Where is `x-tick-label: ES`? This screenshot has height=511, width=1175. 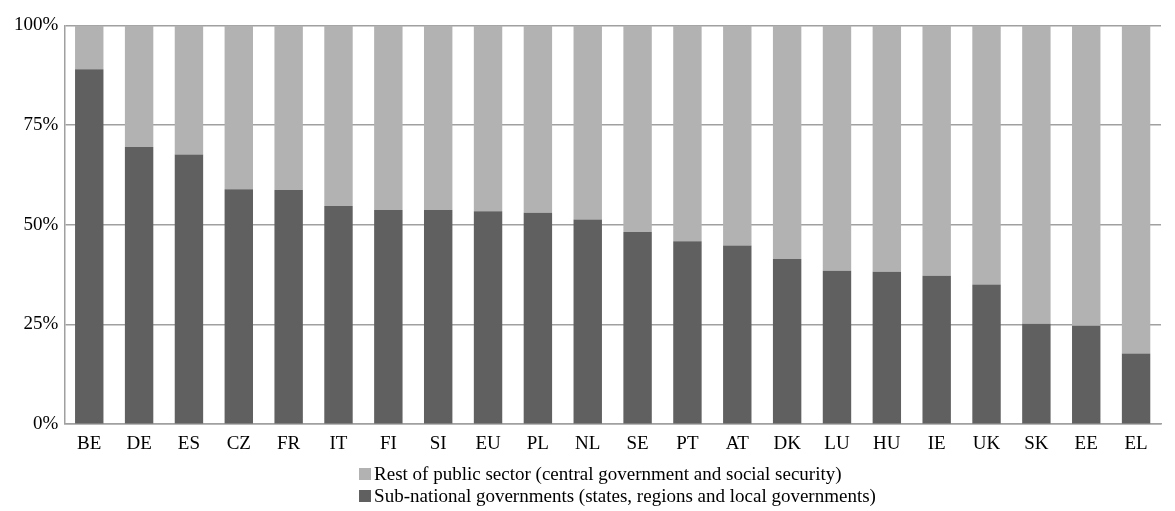
x-tick-label: ES is located at coordinates (189, 442).